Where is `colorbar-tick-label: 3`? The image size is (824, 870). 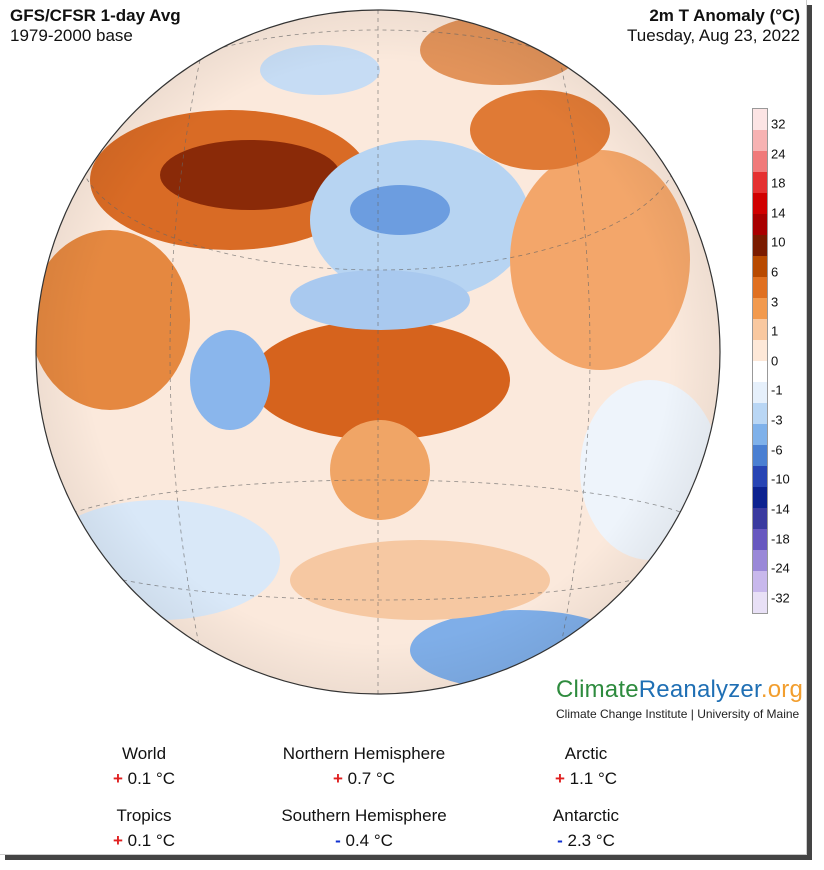
colorbar-tick-label: 3 is located at coordinates (775, 302).